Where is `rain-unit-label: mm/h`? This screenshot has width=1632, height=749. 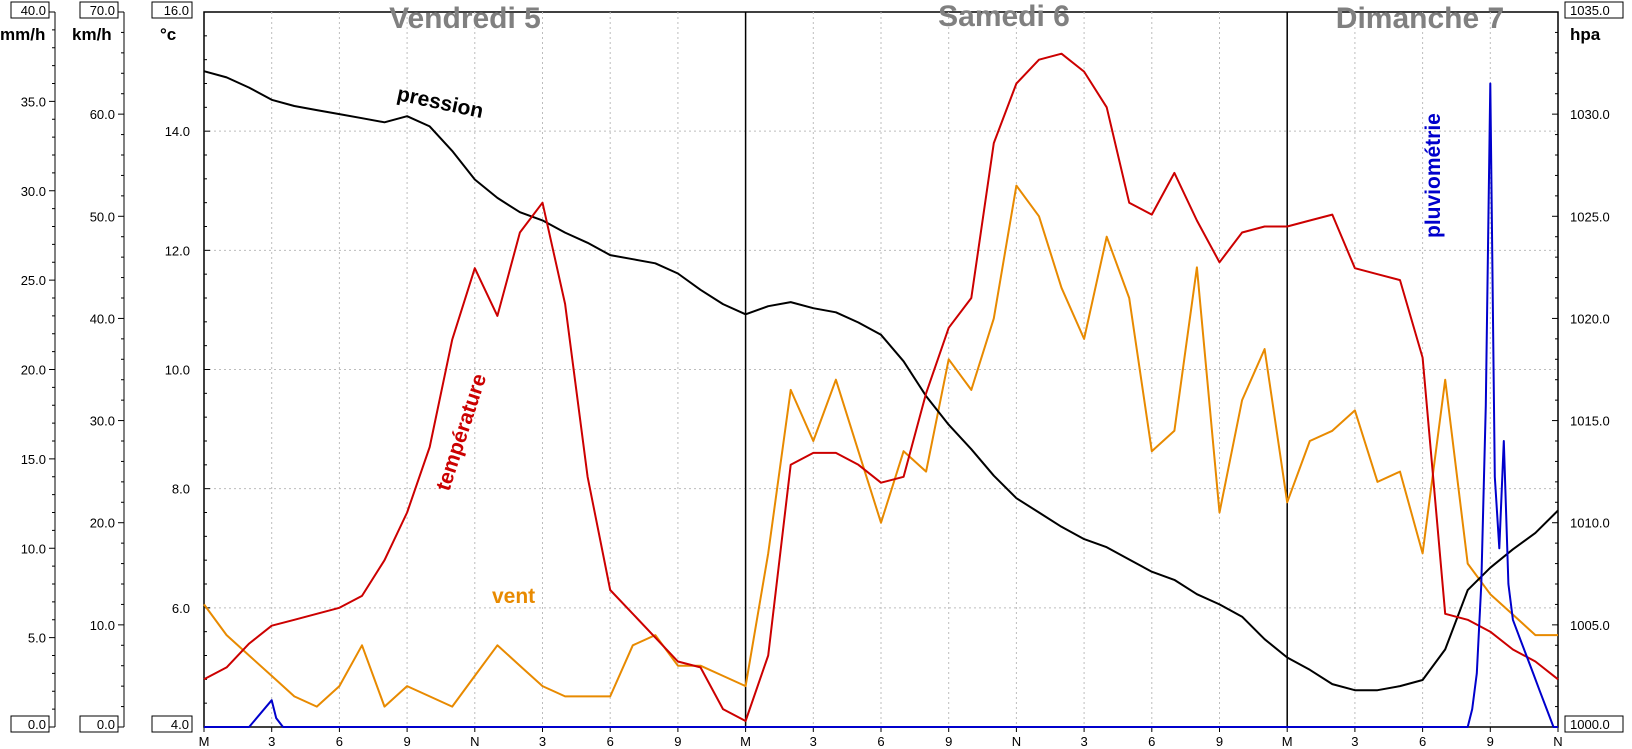
rain-unit-label: mm/h is located at coordinates (22, 34).